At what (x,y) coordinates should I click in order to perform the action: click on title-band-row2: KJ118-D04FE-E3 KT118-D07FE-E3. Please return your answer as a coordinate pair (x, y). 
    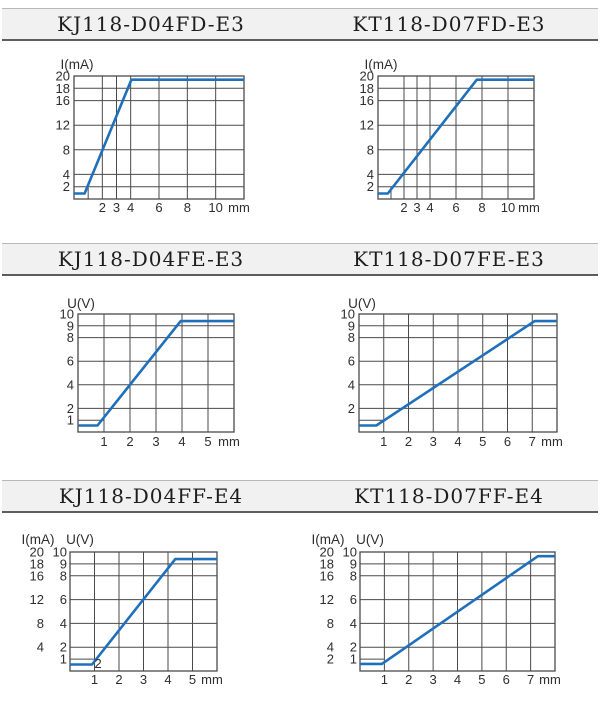
    Looking at the image, I should click on (300, 259).